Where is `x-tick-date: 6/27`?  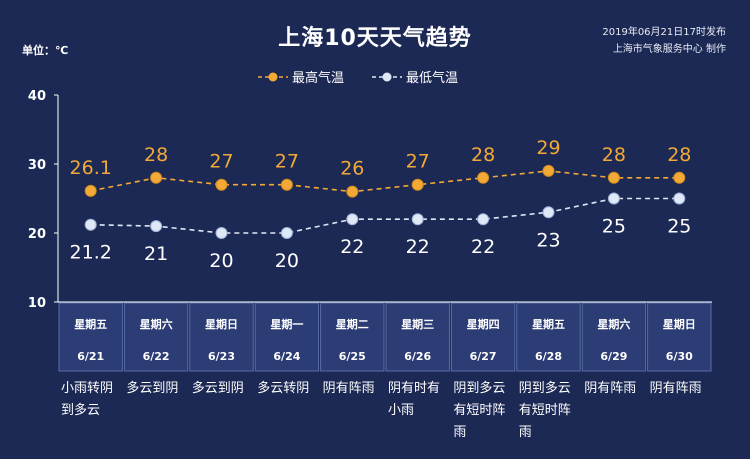 x-tick-date: 6/27 is located at coordinates (483, 356).